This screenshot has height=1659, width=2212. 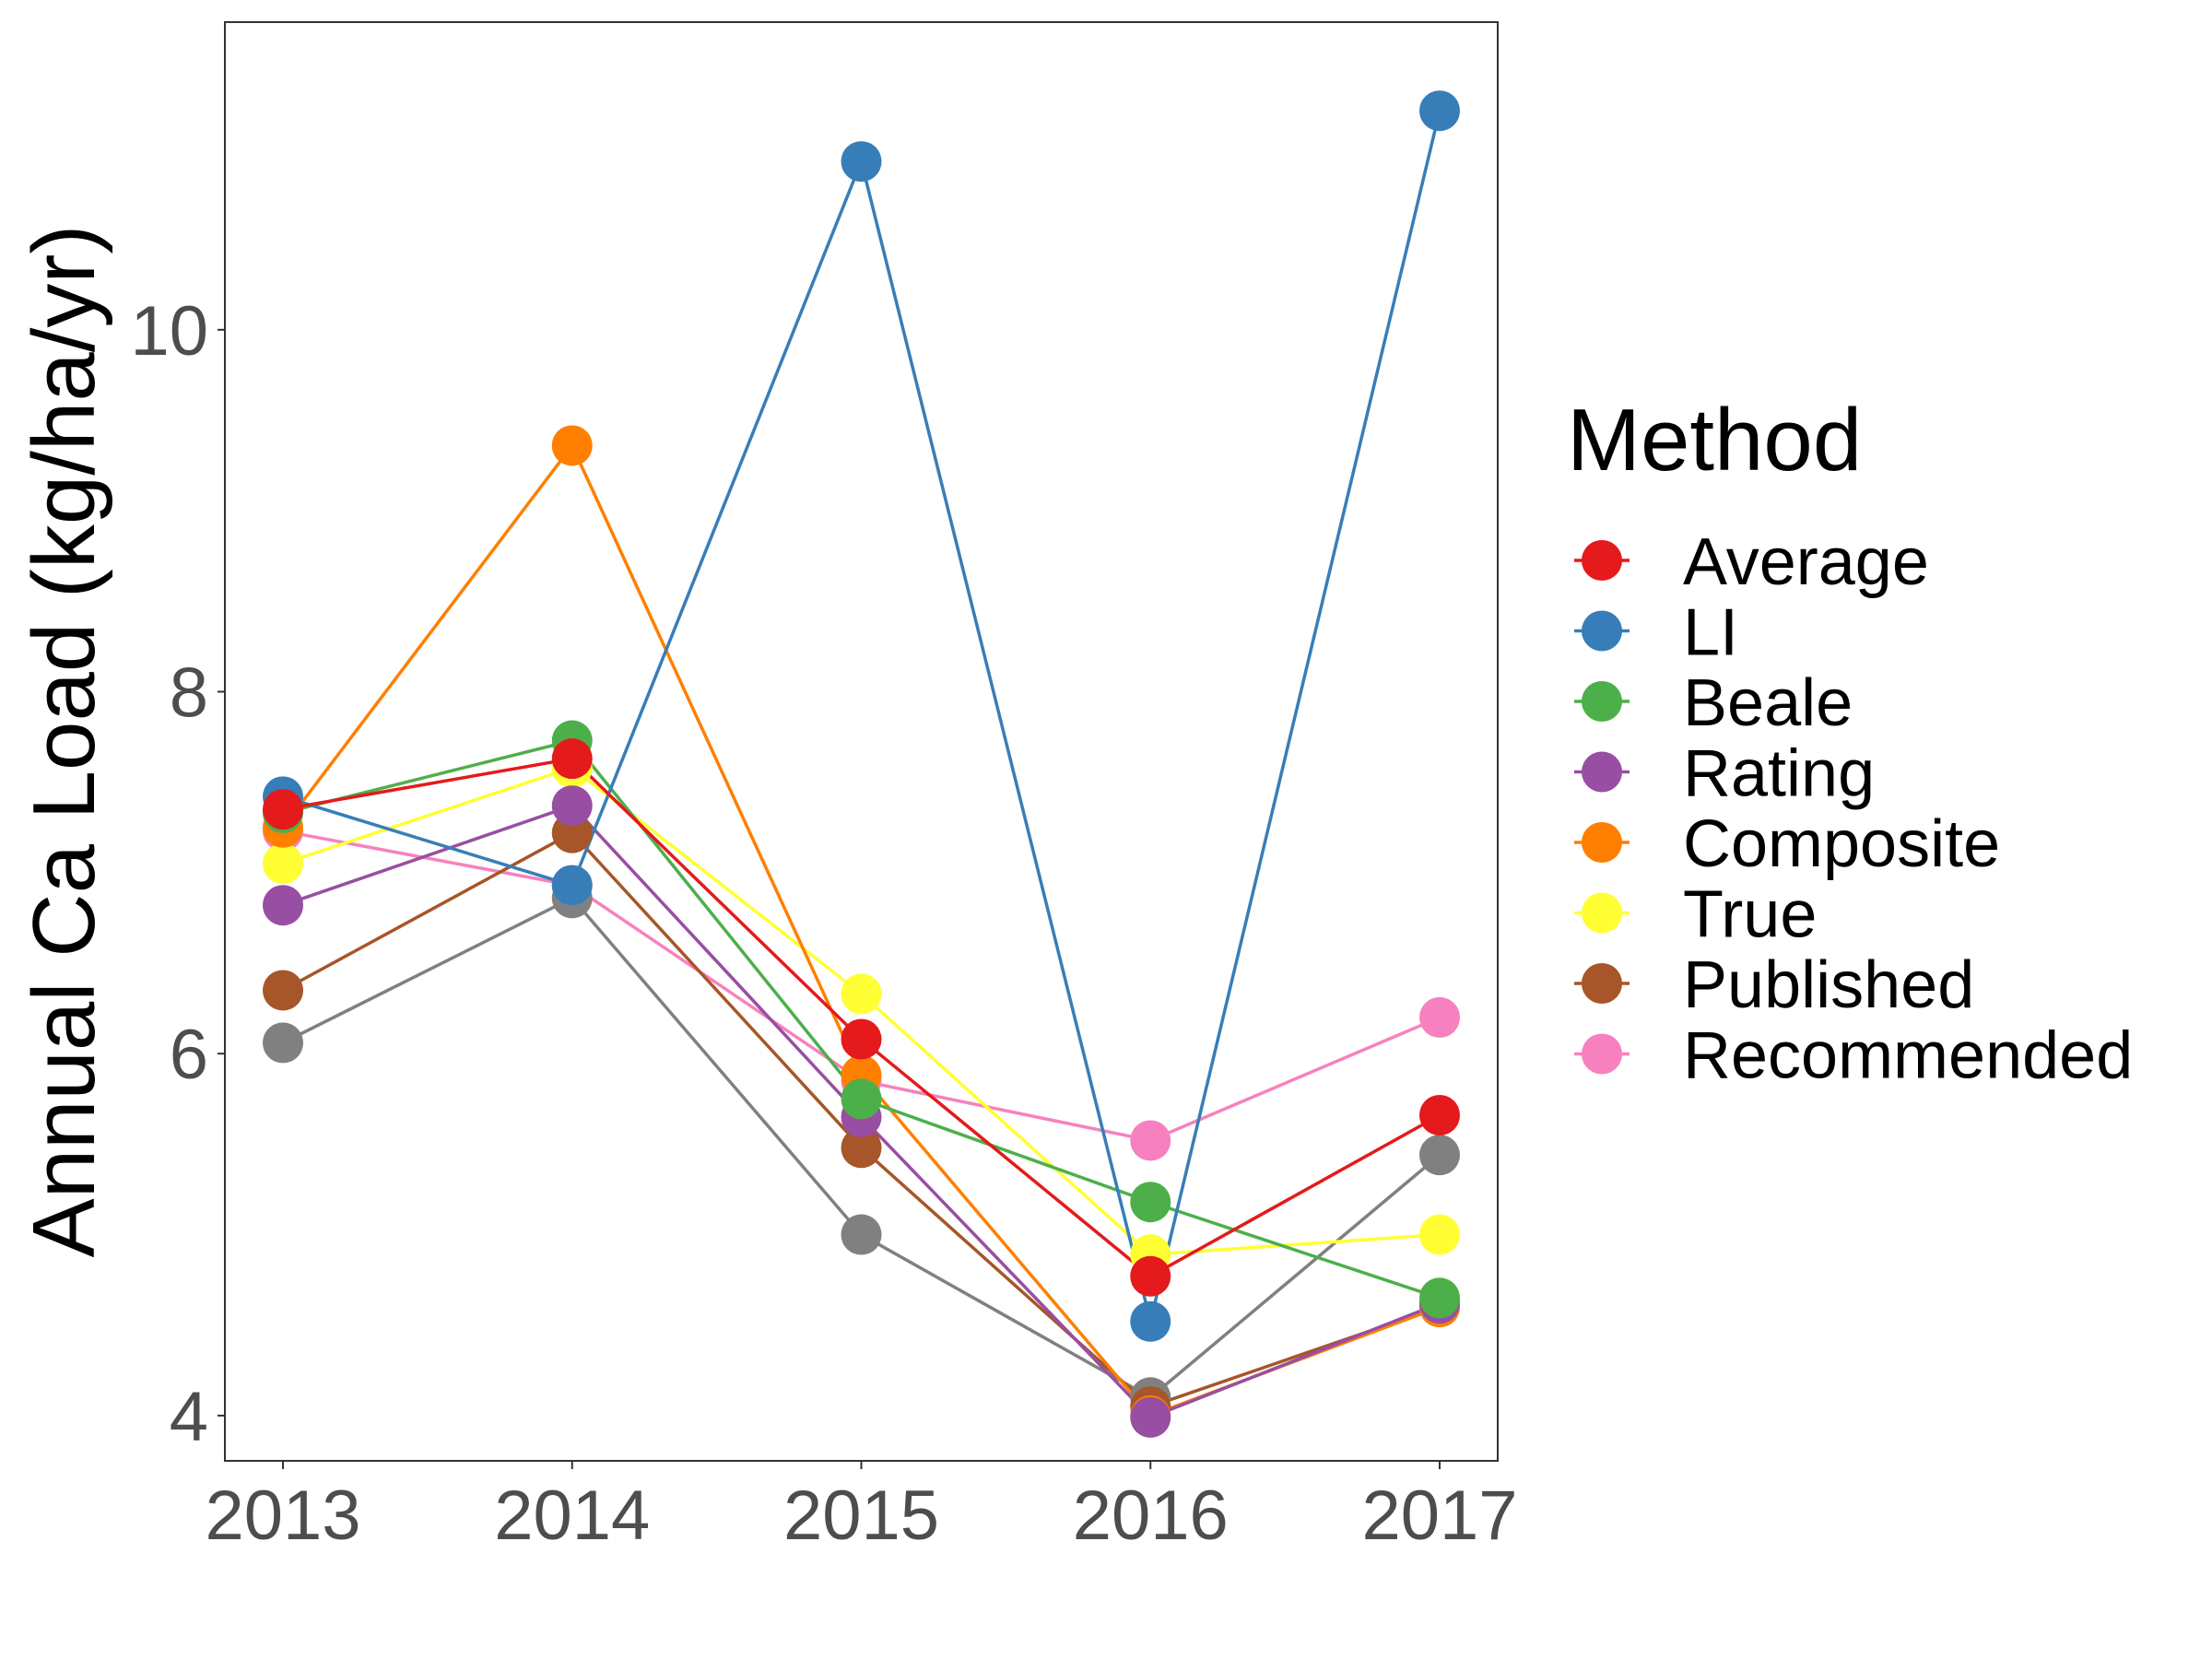 What do you see at coordinates (169, 331) in the screenshot?
I see `y-tick-label: 10` at bounding box center [169, 331].